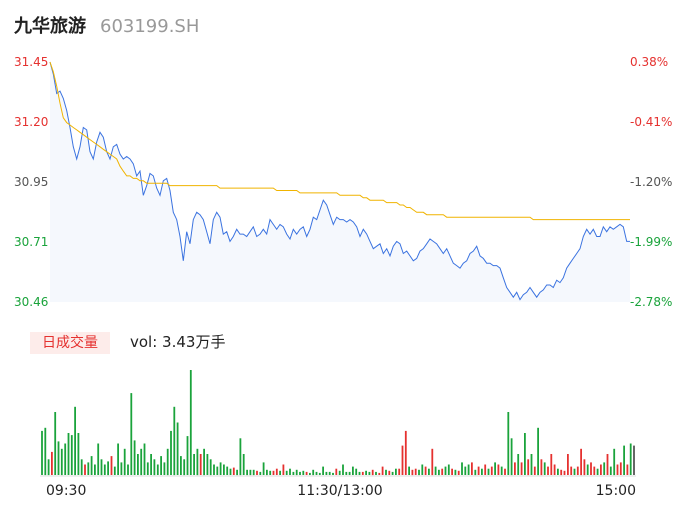 This screenshot has width=686, height=524. Describe the element at coordinates (31, 302) in the screenshot. I see `price-tick-label: 30.46` at that location.